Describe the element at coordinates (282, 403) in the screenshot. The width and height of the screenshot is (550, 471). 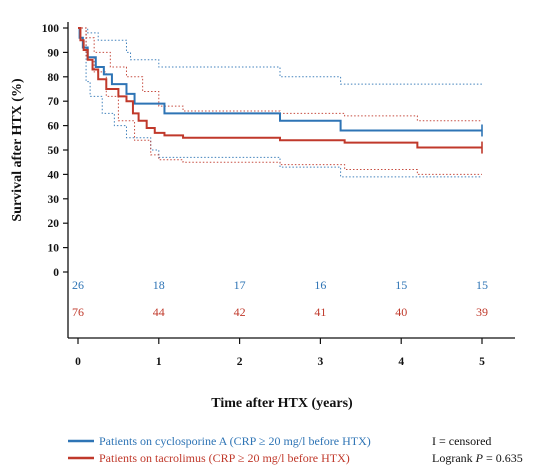
I see `x-axis-title: Time after HTX (years)` at that location.